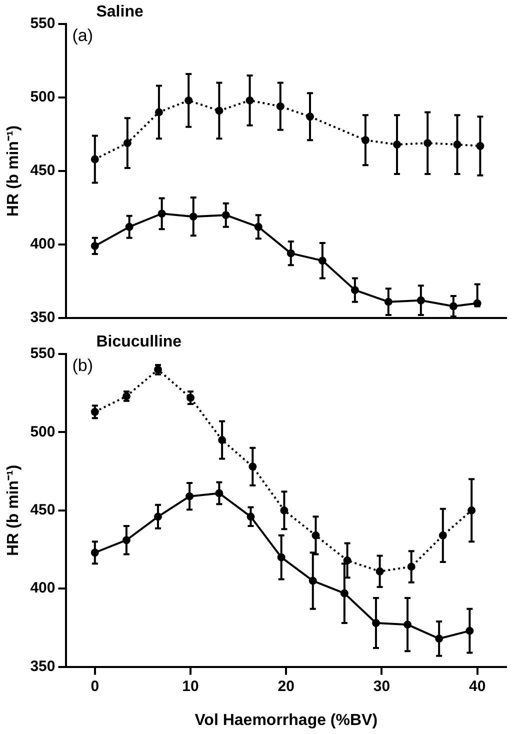 The width and height of the screenshot is (512, 734). What do you see at coordinates (477, 686) in the screenshot?
I see `x-tick-label: 40` at bounding box center [477, 686].